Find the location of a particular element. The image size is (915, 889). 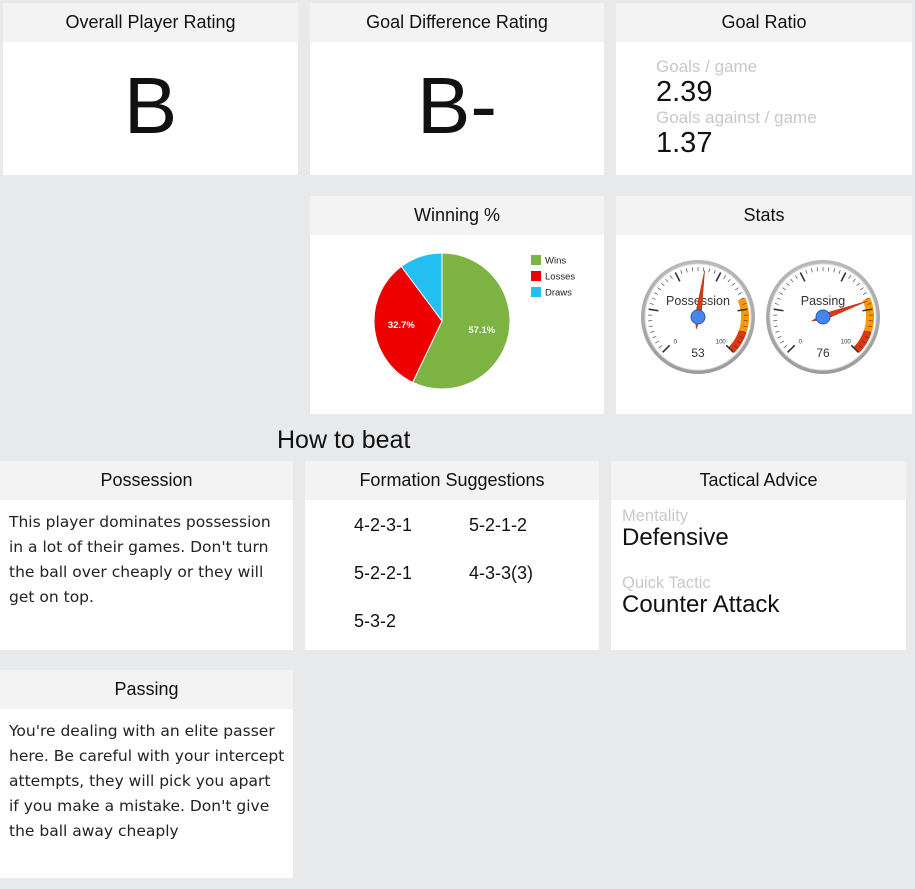

formation-item: 5-2-2-1 is located at coordinates (383, 573).